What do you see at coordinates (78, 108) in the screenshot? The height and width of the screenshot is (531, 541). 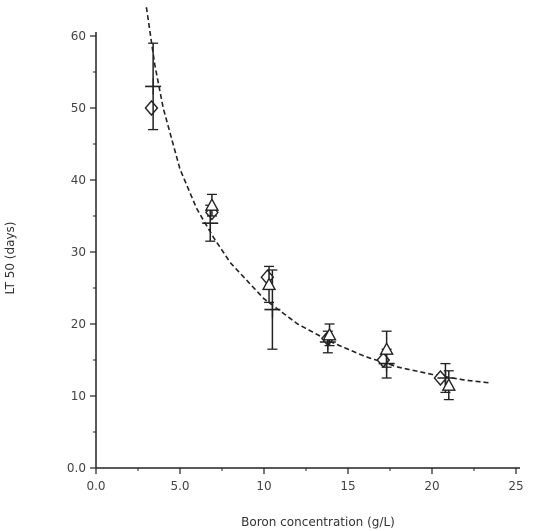 I see `y-tick-label: 50` at bounding box center [78, 108].